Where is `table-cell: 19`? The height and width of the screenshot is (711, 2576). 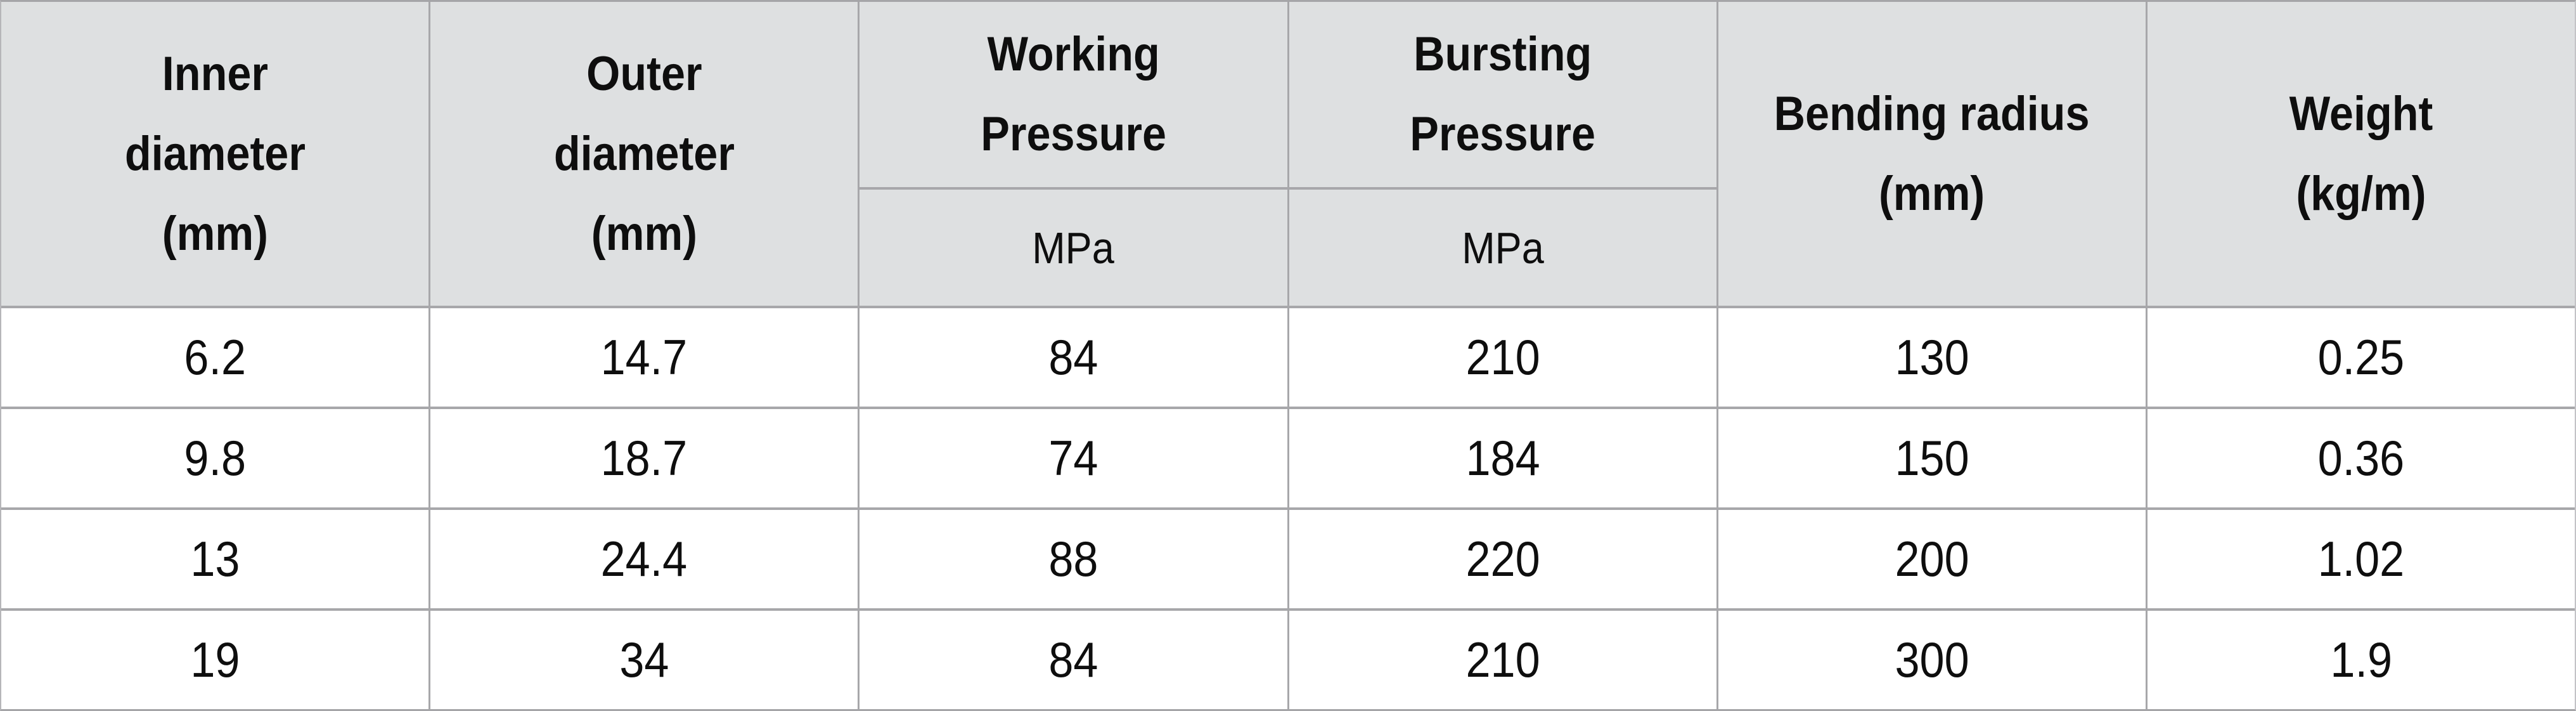
table-cell: 19 is located at coordinates (215, 660).